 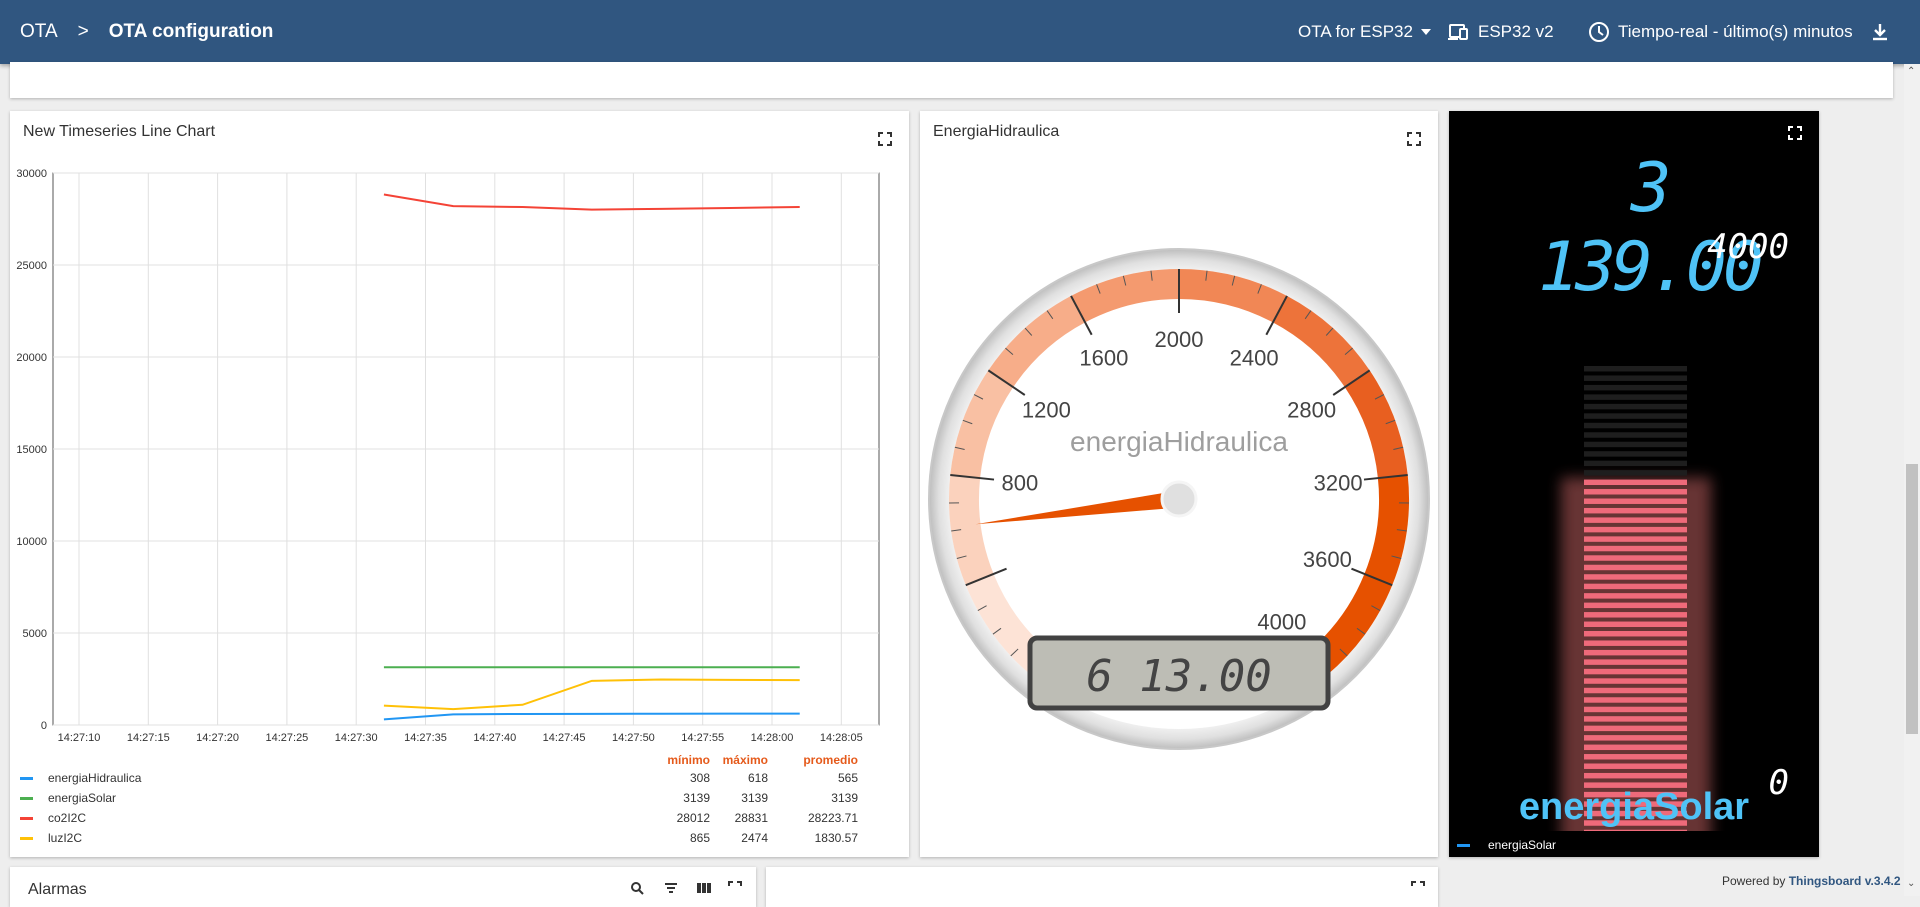 I want to click on y-tick-label: 0, so click(x=44, y=726).